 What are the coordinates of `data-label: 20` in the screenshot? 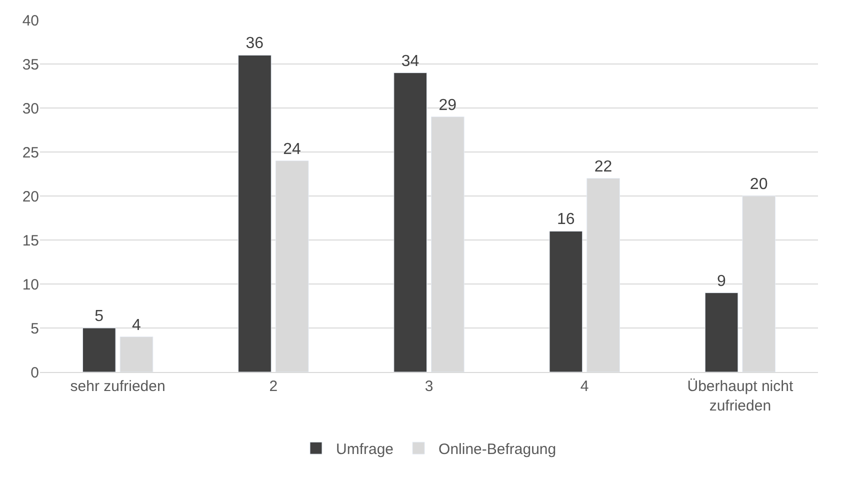 It's located at (759, 184).